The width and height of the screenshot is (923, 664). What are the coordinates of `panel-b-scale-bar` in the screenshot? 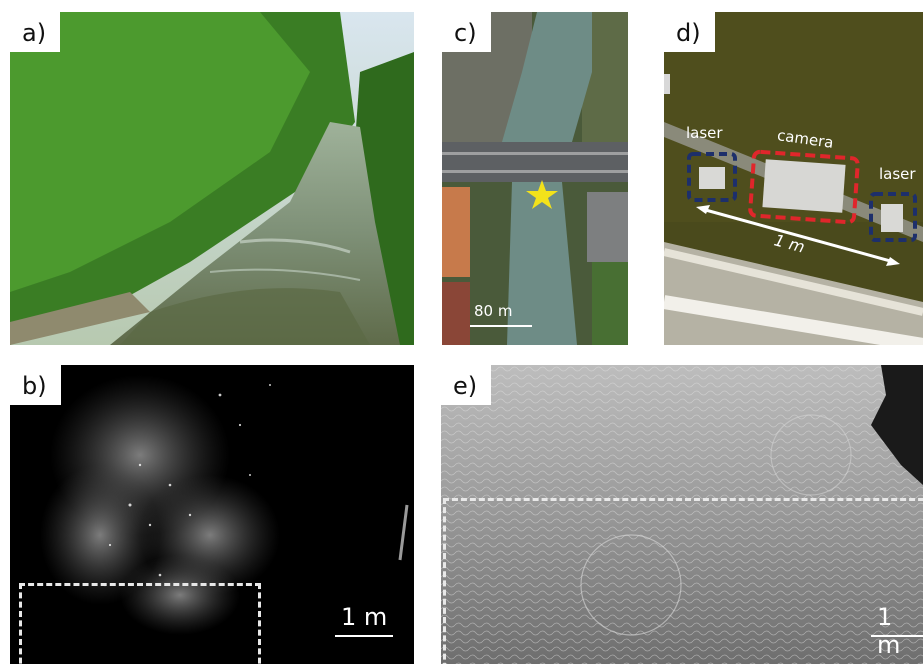 It's located at (364, 636).